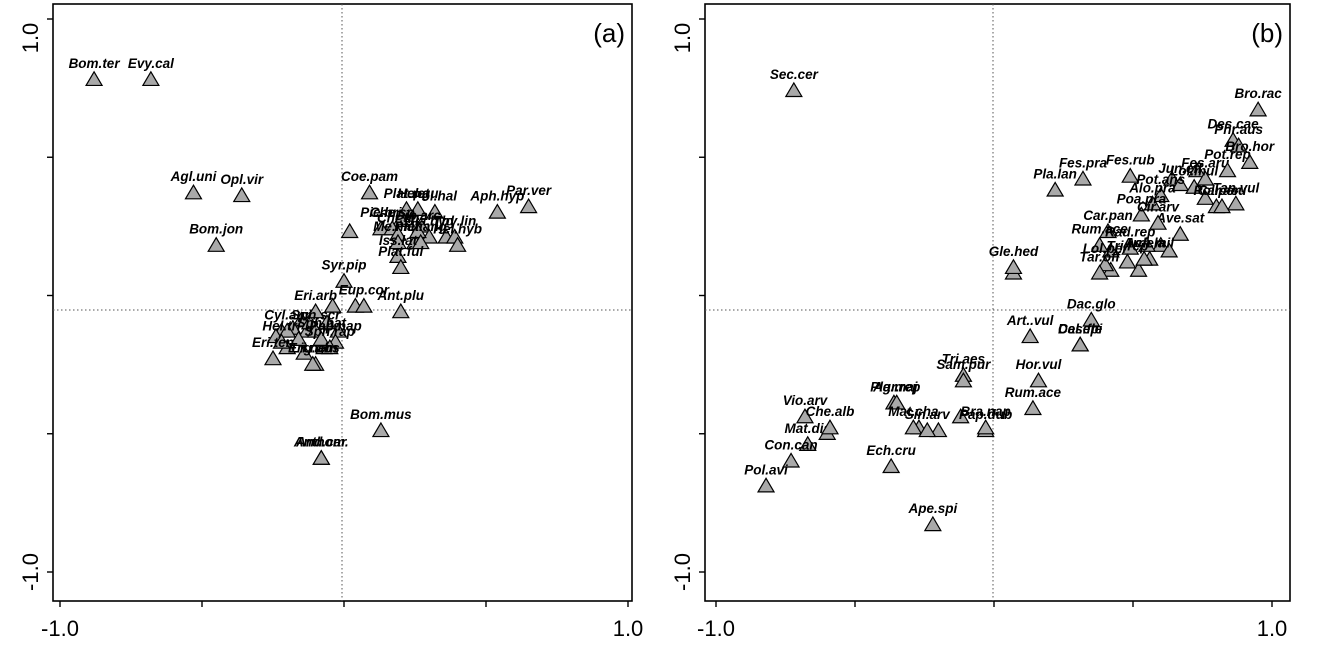 The width and height of the screenshot is (1333, 649). What do you see at coordinates (1080, 328) in the screenshot?
I see `data-point-label: Cal.epi` at bounding box center [1080, 328].